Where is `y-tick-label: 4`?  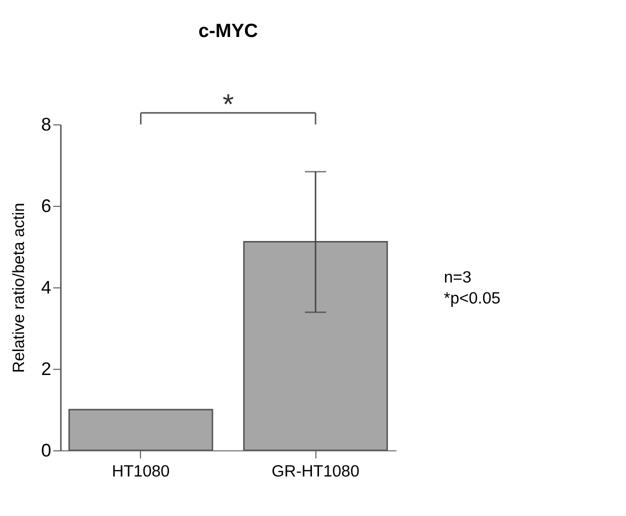
y-tick-label: 4 is located at coordinates (46, 288).